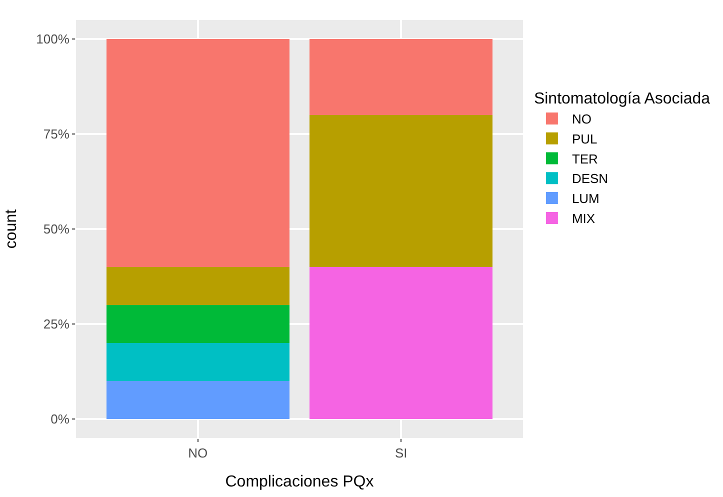 The image size is (723, 497). Describe the element at coordinates (56, 229) in the screenshot. I see `y-tick-label: 50%` at that location.